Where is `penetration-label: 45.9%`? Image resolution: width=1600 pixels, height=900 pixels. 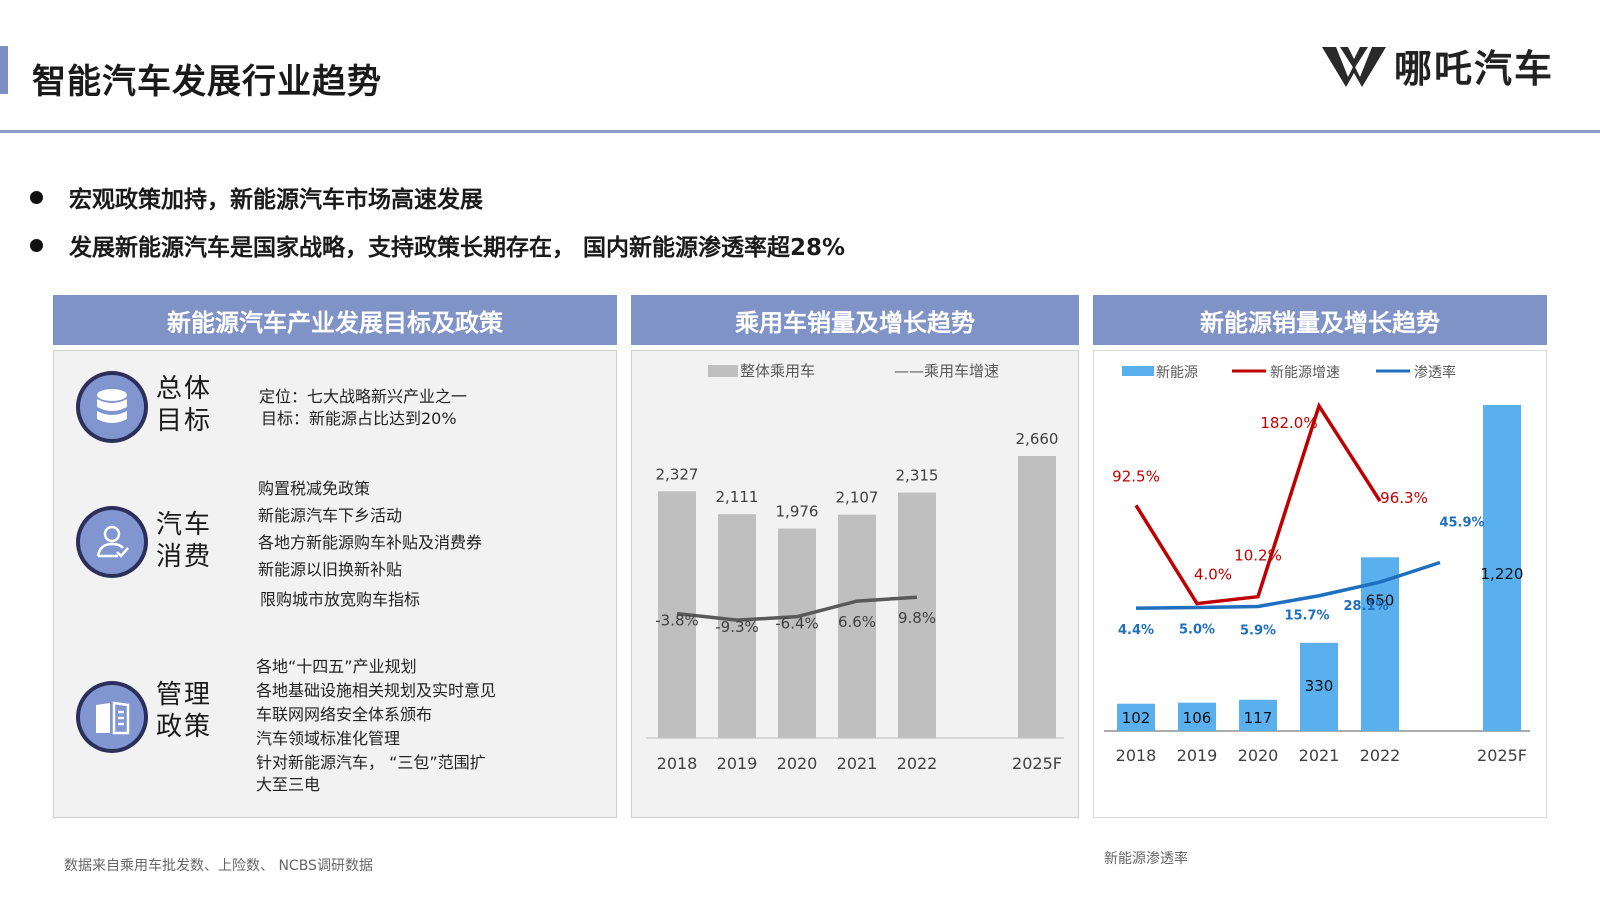
penetration-label: 45.9% is located at coordinates (1461, 523).